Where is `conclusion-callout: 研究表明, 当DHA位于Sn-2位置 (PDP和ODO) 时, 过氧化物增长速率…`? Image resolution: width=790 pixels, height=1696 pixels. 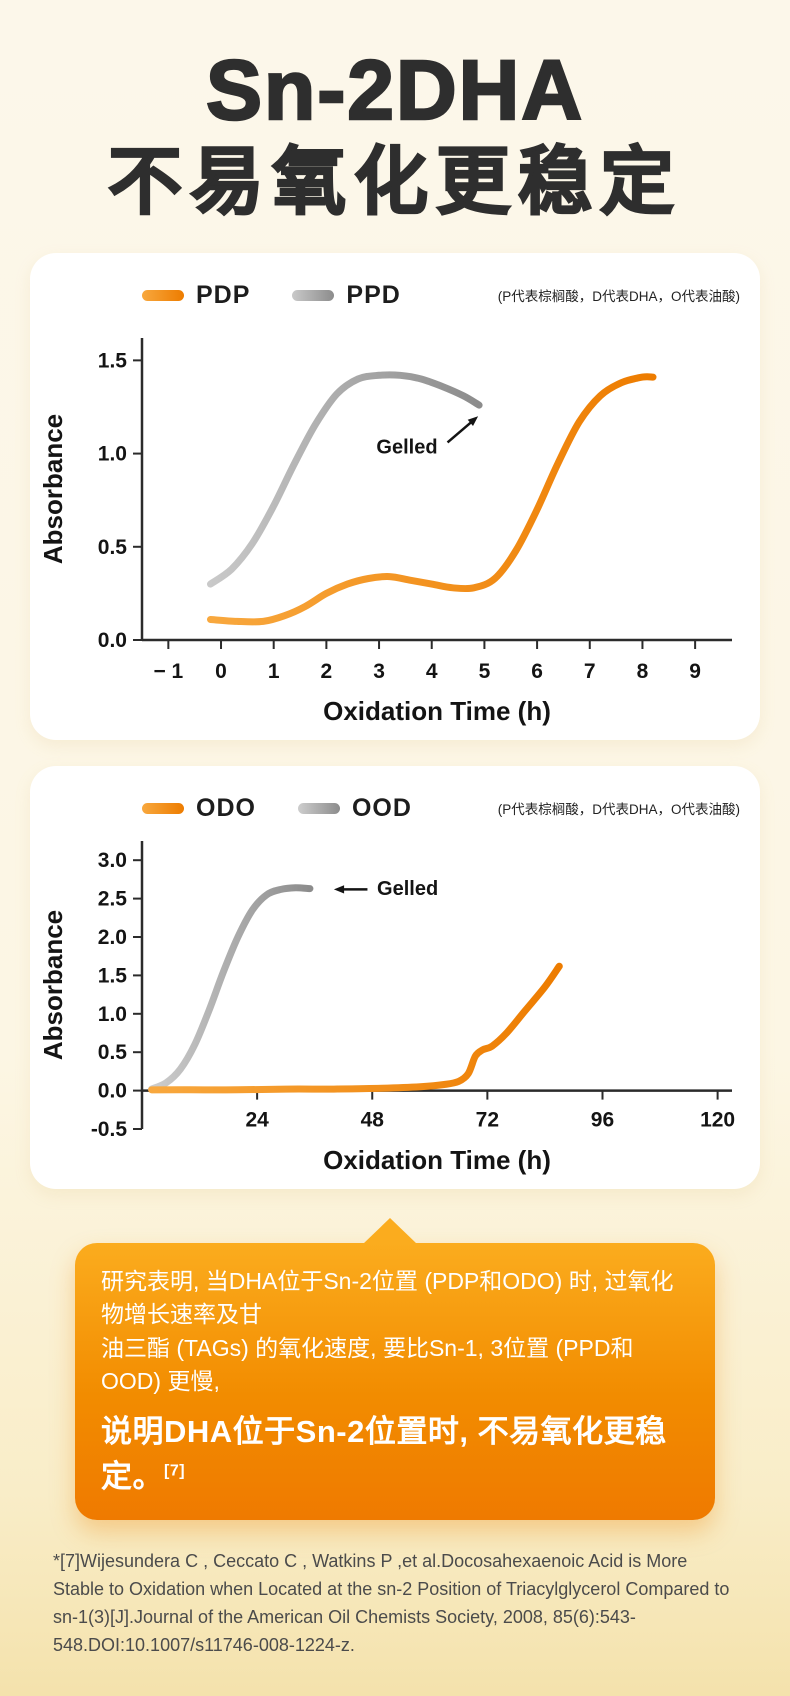
conclusion-callout: 研究表明, 当DHA位于Sn-2位置 (PDP和ODO) 时, 过氧化物增长速率… is located at coordinates (395, 1369).